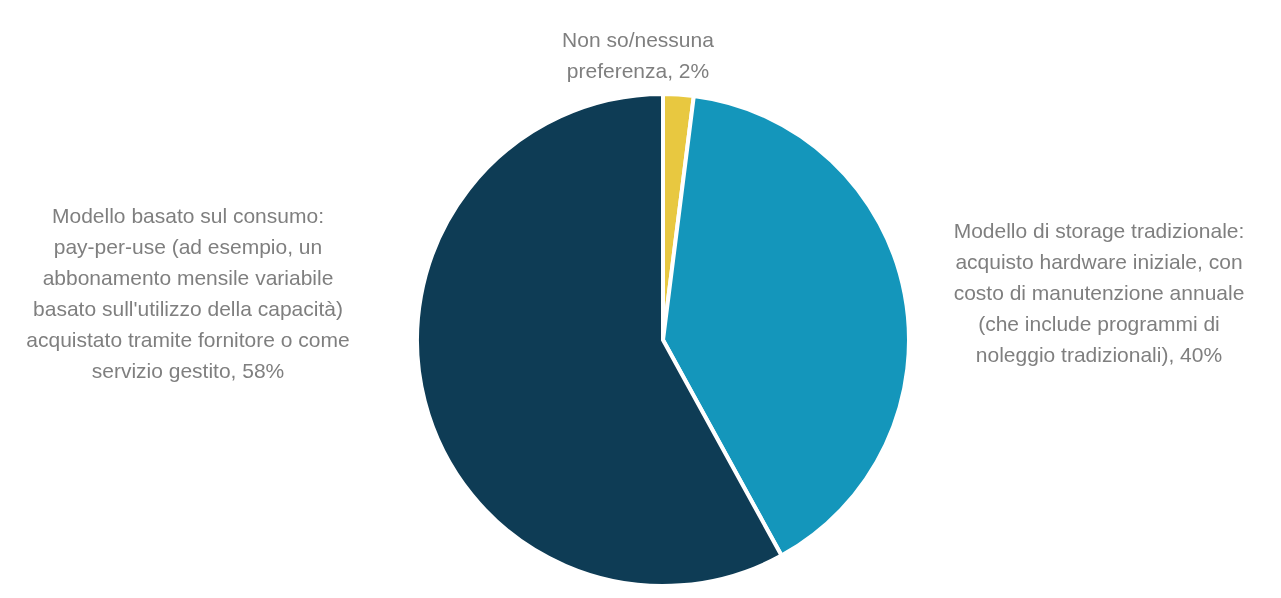 This screenshot has width=1281, height=598. I want to click on slice-label: Modello di storage tradizionale: acquisto hardware iniziale, con costo di manutenzione annuale (che include programmi di noleggio tradizionali), 40%, so click(1099, 292).